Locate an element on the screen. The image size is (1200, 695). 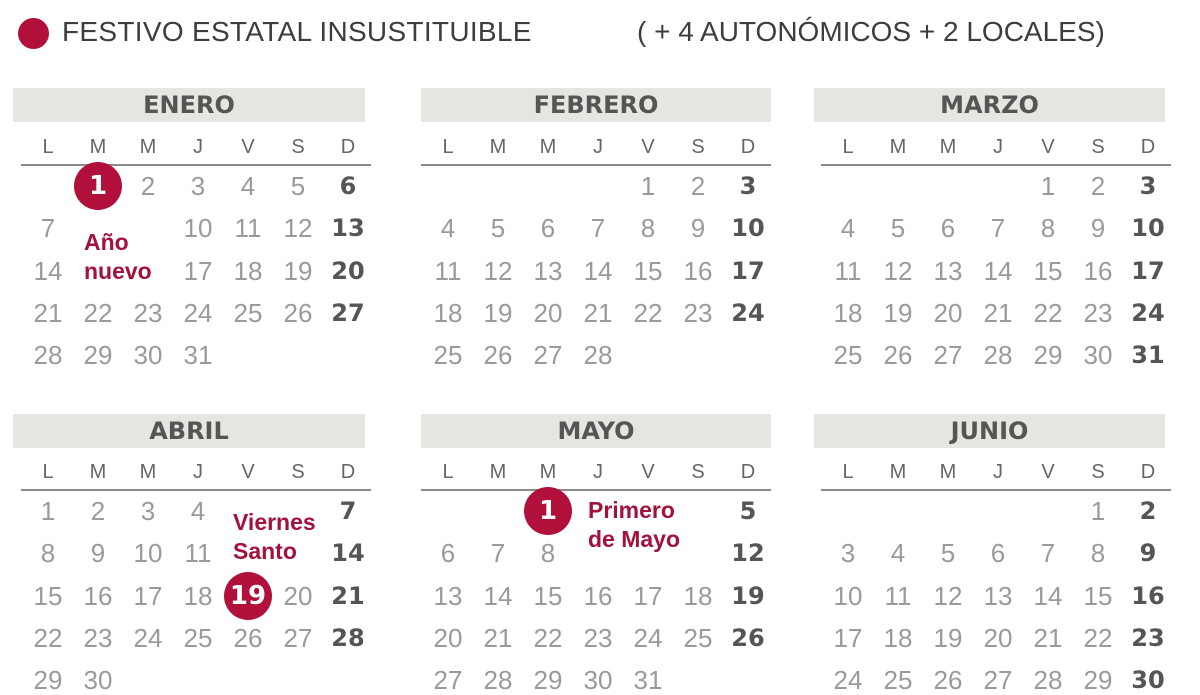
holiday-marker: 1 is located at coordinates (548, 511).